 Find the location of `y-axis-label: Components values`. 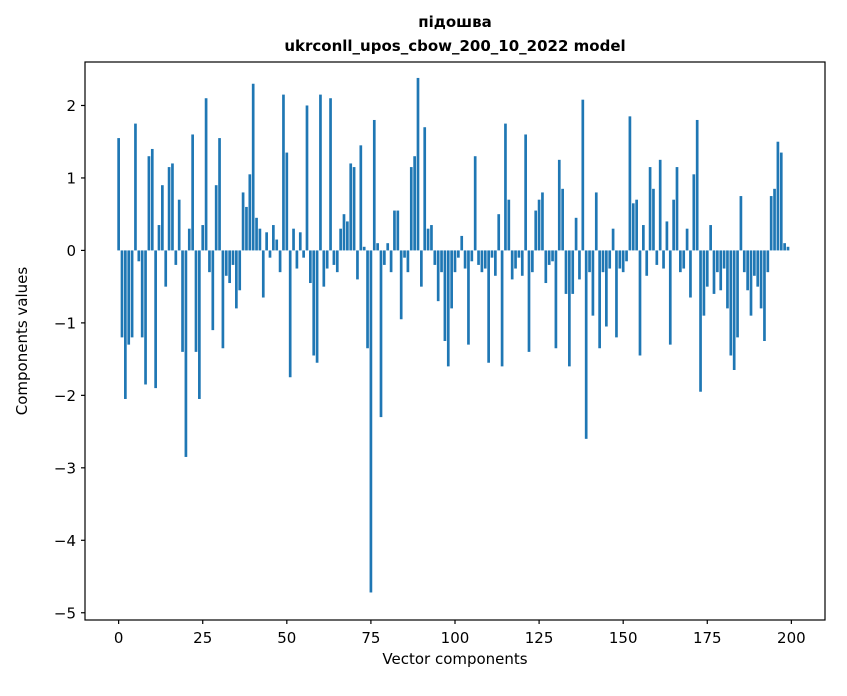

y-axis-label: Components values is located at coordinates (22, 341).